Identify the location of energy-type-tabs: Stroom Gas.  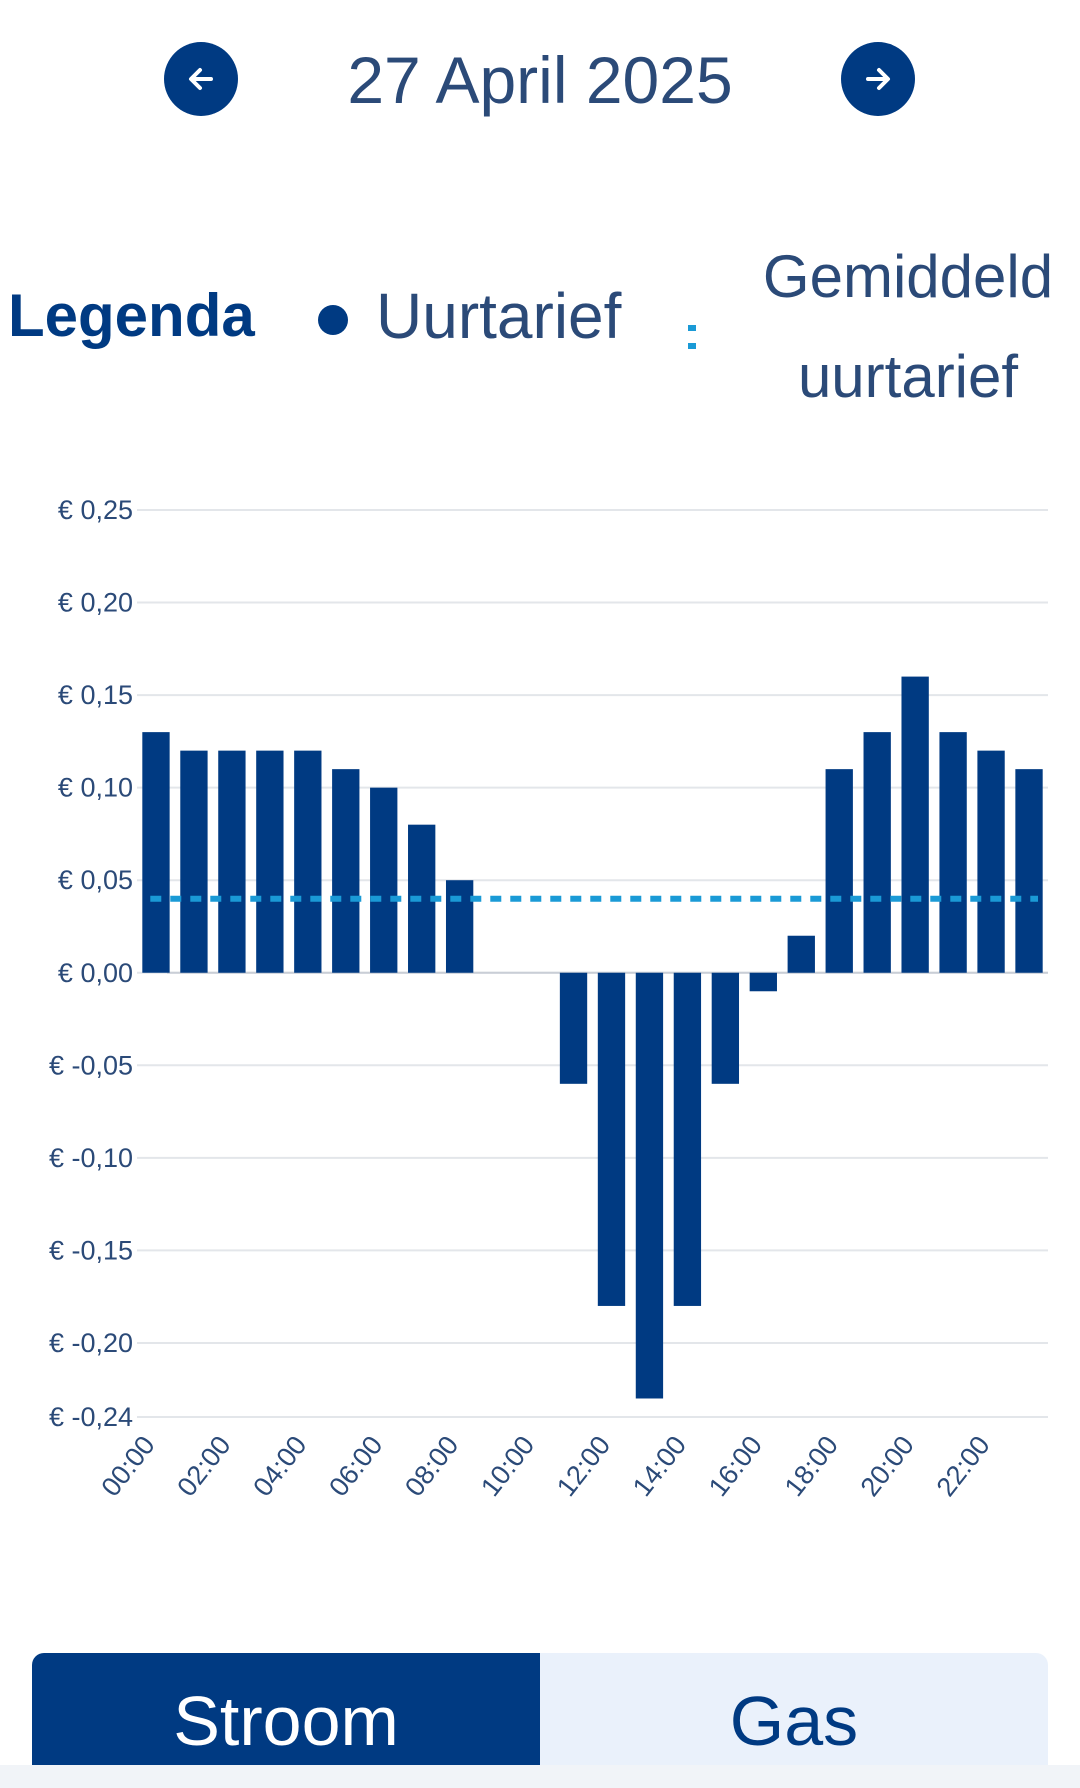
(540, 1709).